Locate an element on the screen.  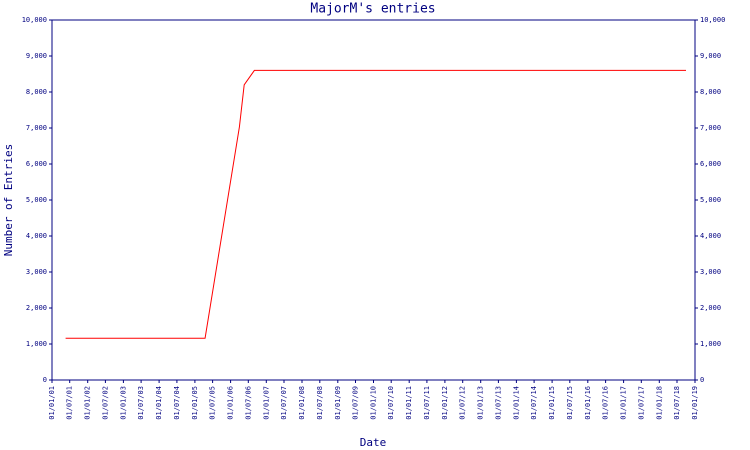
x-tick-label: 01/07/11 is located at coordinates (427, 403).